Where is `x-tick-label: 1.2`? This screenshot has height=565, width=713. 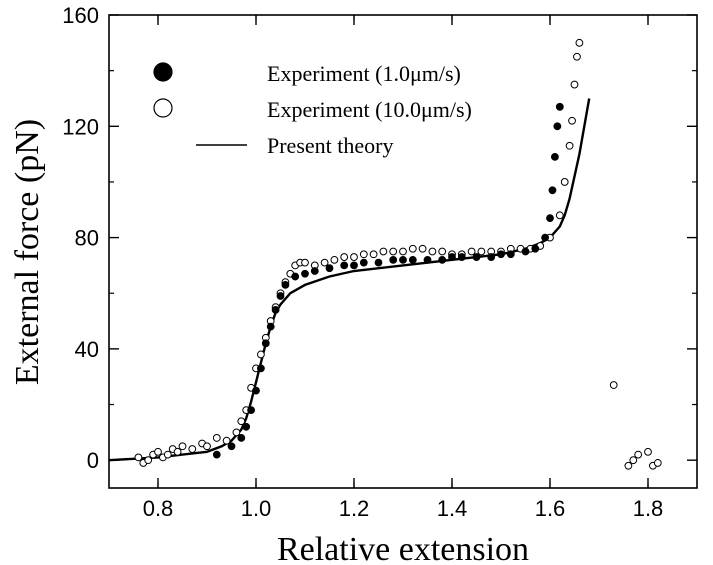
x-tick-label: 1.2 is located at coordinates (354, 508).